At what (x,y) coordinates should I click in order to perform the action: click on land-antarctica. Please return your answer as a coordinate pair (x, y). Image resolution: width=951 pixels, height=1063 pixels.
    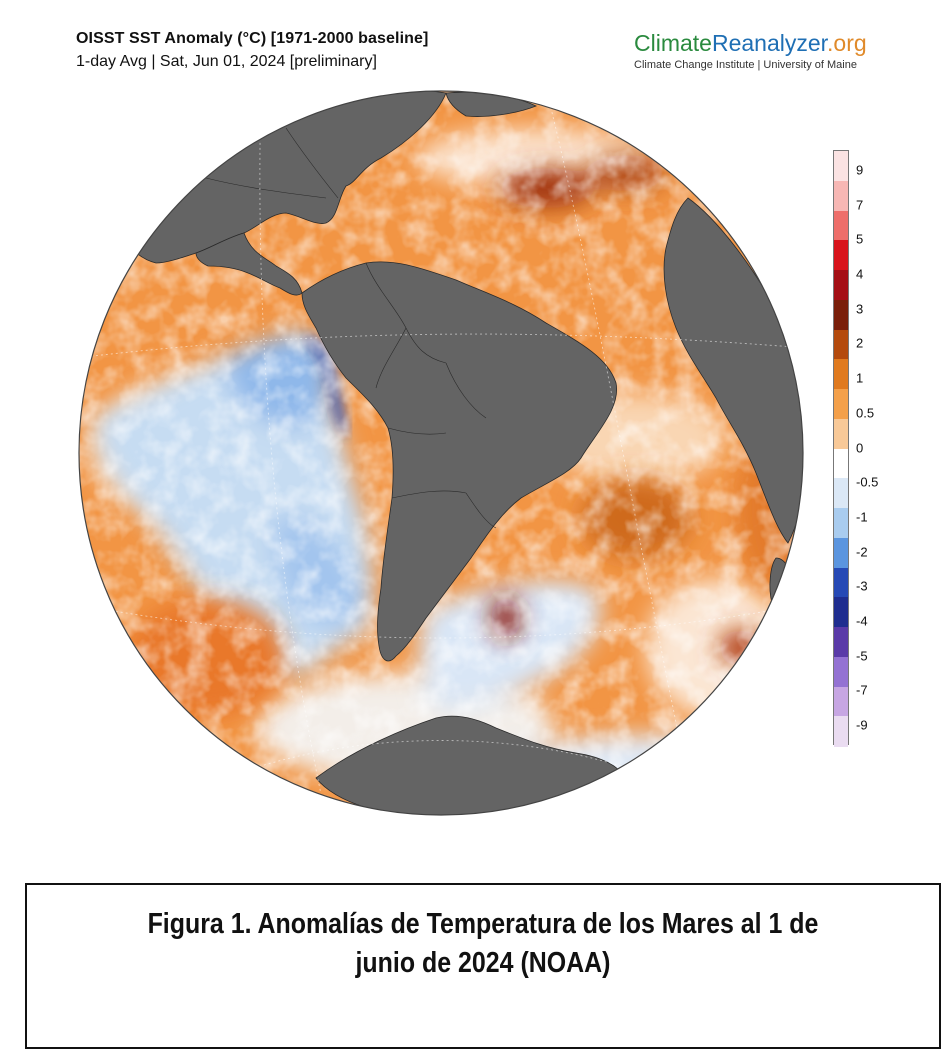
    Looking at the image, I should click on (471, 765).